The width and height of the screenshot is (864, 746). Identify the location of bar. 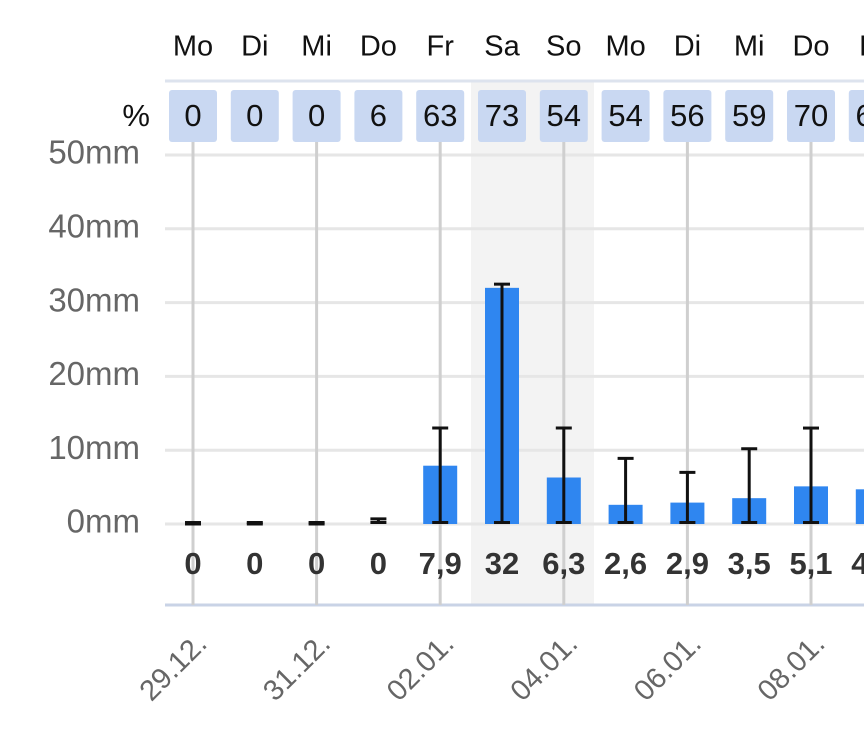
(859, 506).